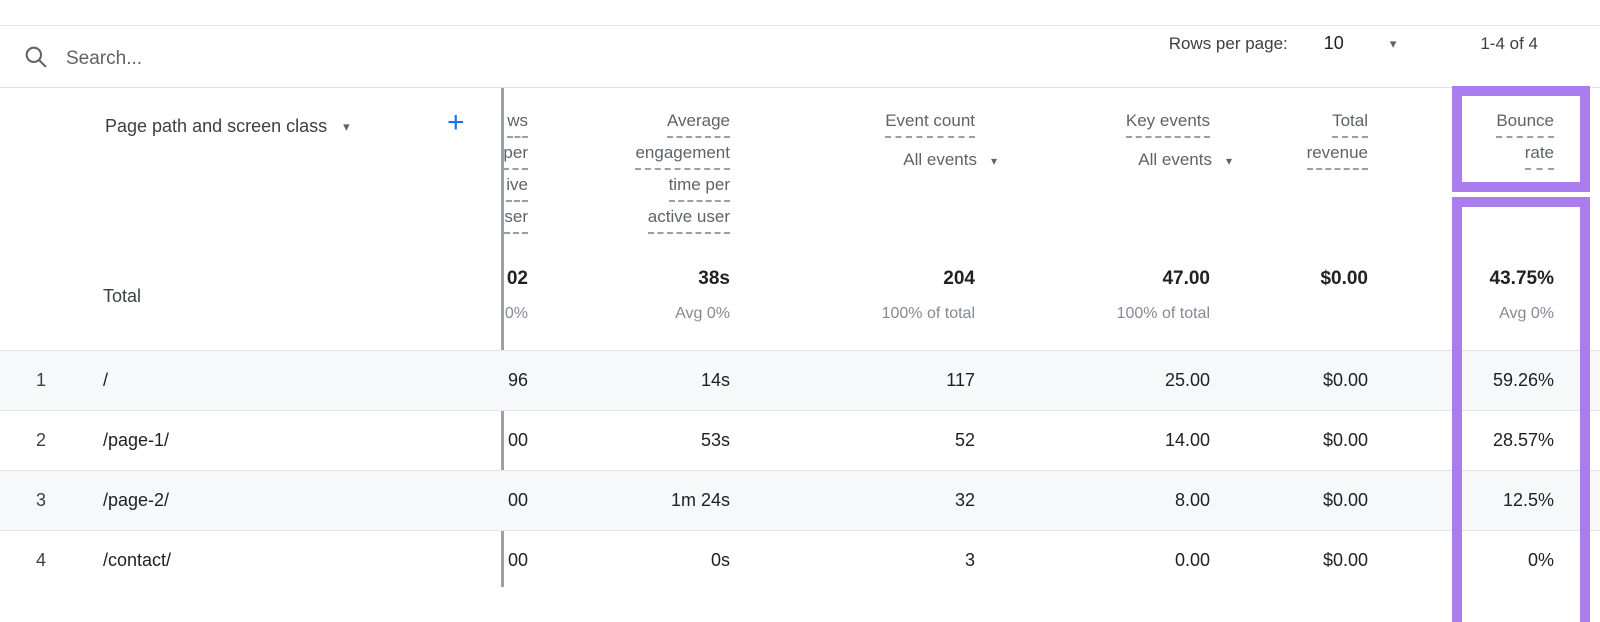 This screenshot has height=622, width=1600. What do you see at coordinates (800, 560) in the screenshot?
I see `table-row: 4 /contact/ 00 0s 3 0.00 $0.00 0%` at bounding box center [800, 560].